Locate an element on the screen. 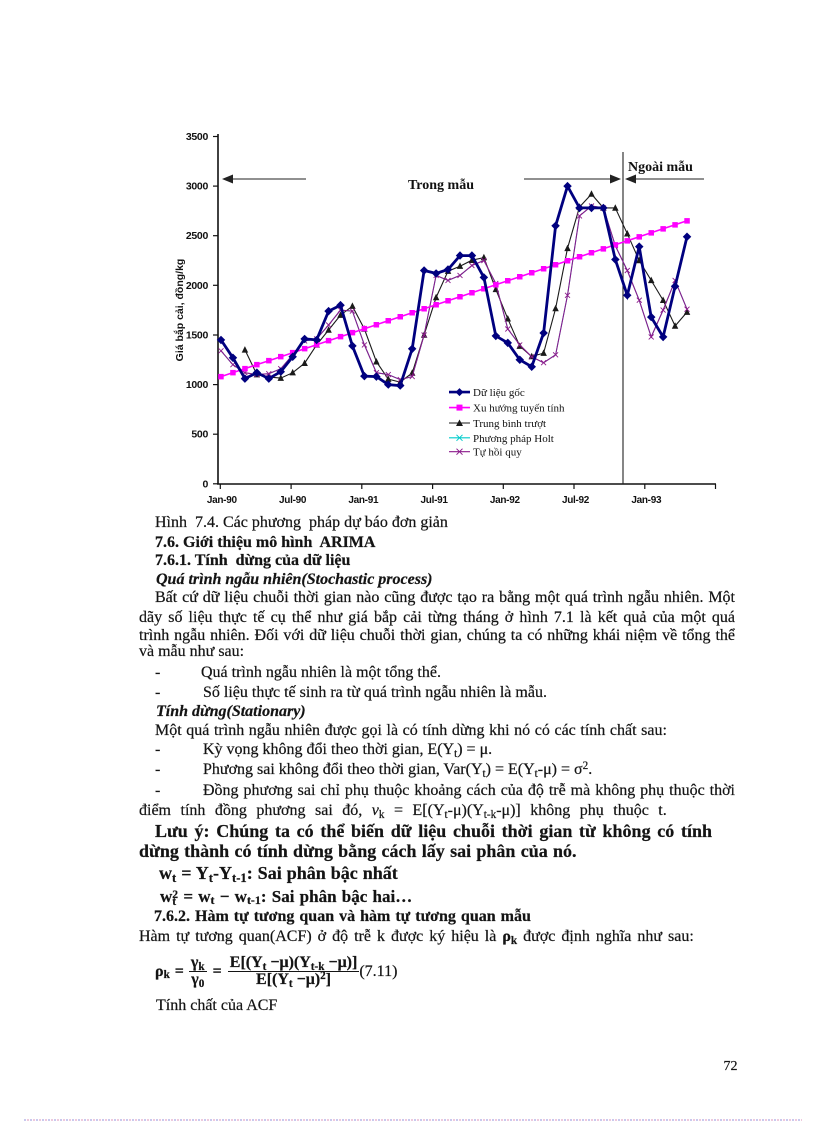  svg-text: Jan-90 is located at coordinates (222, 500).